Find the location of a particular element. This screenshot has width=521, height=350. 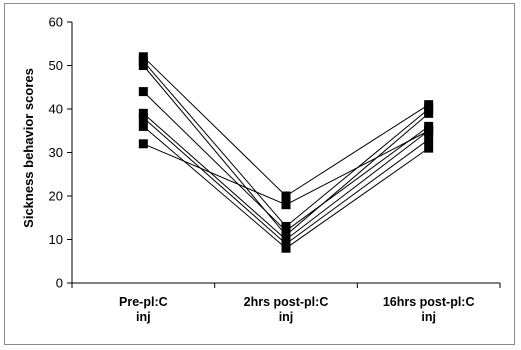

x-category-label-line: Pre-pl:C is located at coordinates (143, 302).